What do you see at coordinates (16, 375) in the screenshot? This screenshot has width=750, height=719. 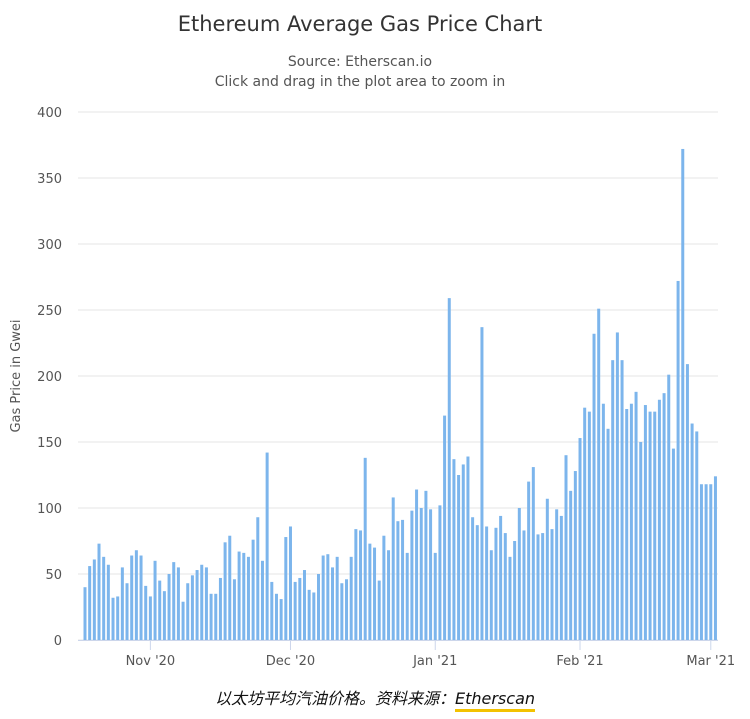 I see `y-axis-label: Gas Price in Gwei` at bounding box center [16, 375].